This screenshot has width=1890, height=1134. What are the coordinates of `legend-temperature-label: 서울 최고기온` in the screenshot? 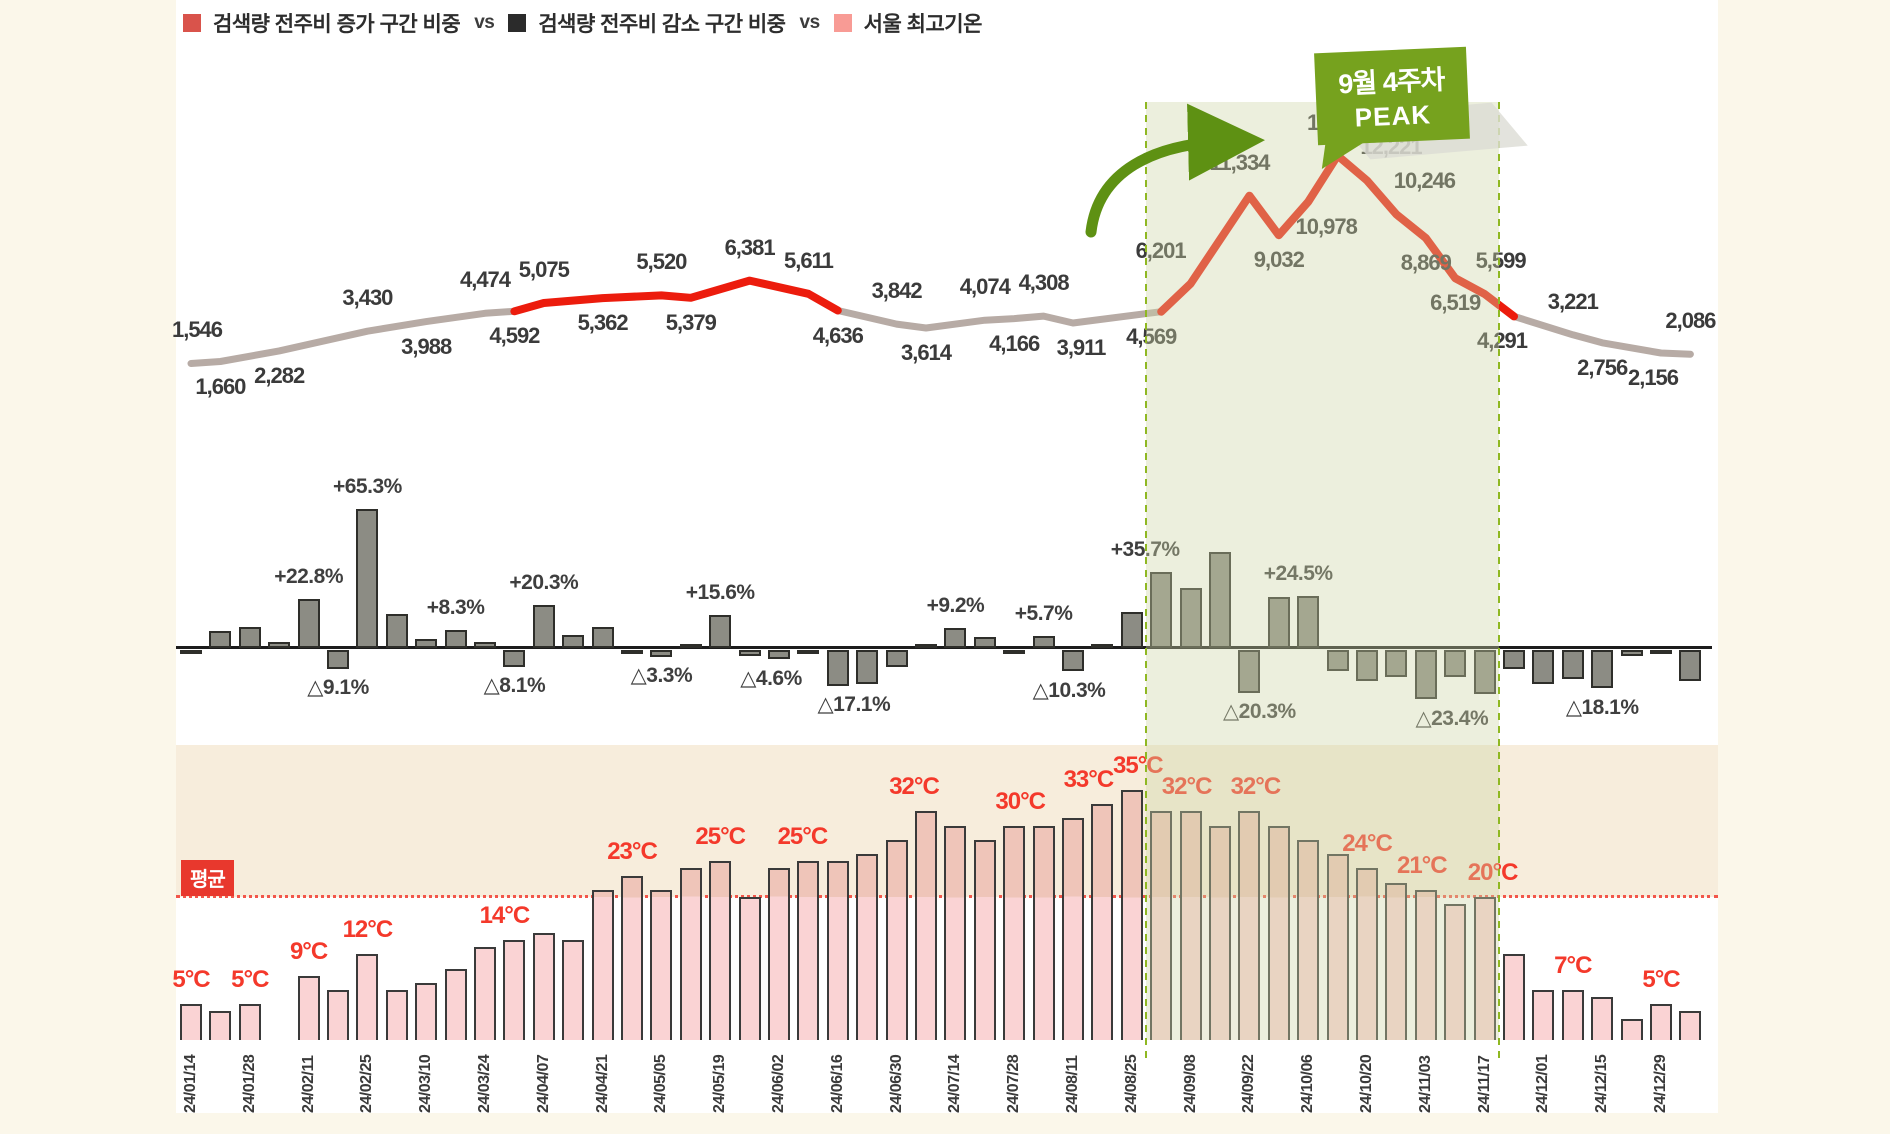 It's located at (923, 24).